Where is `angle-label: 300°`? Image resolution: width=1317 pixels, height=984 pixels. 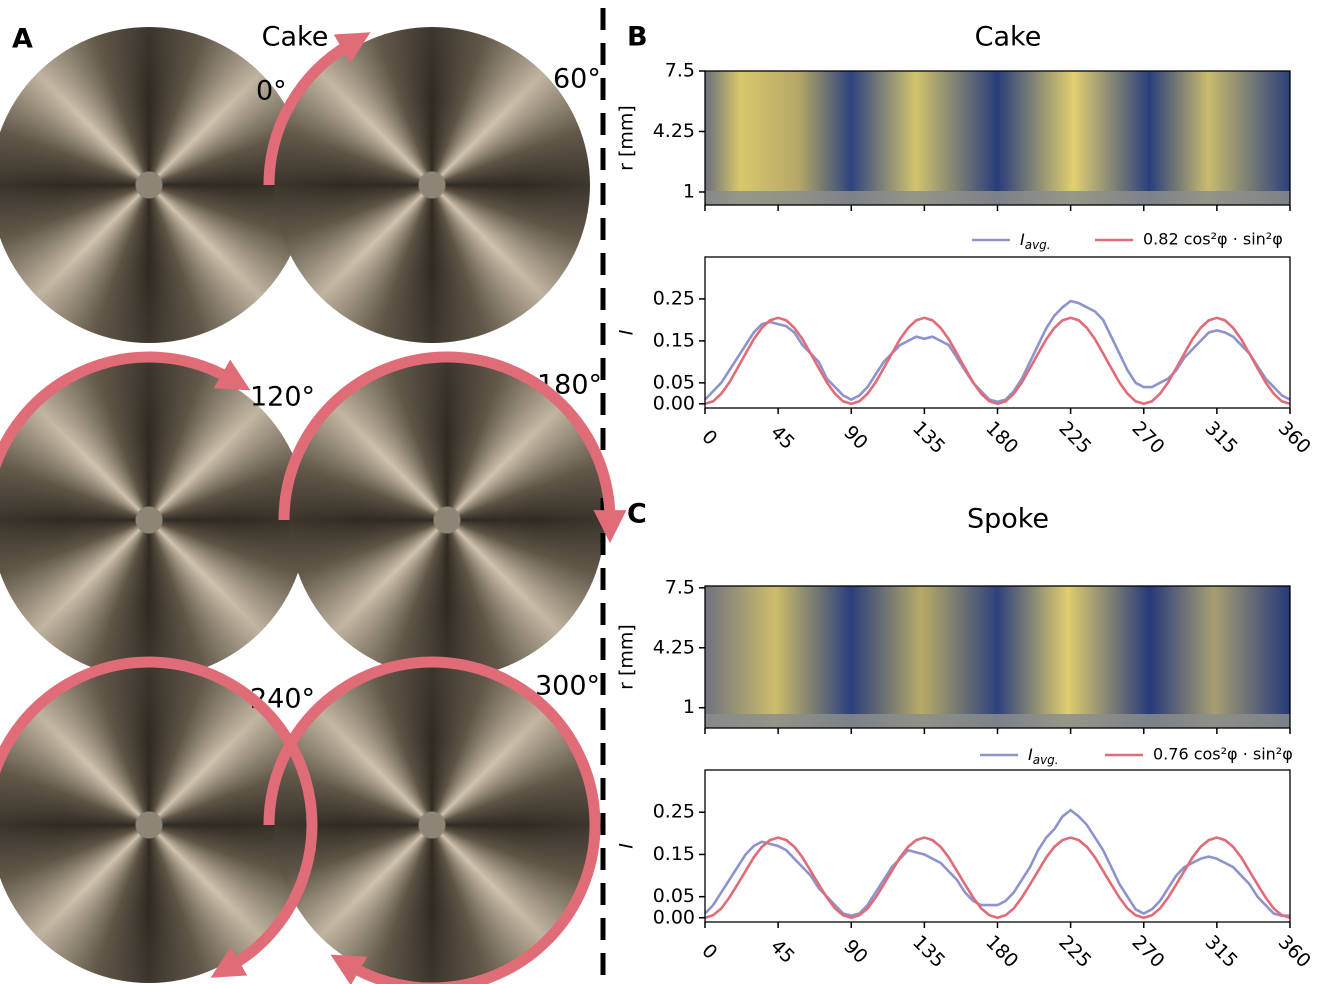
angle-label: 300° is located at coordinates (567, 686).